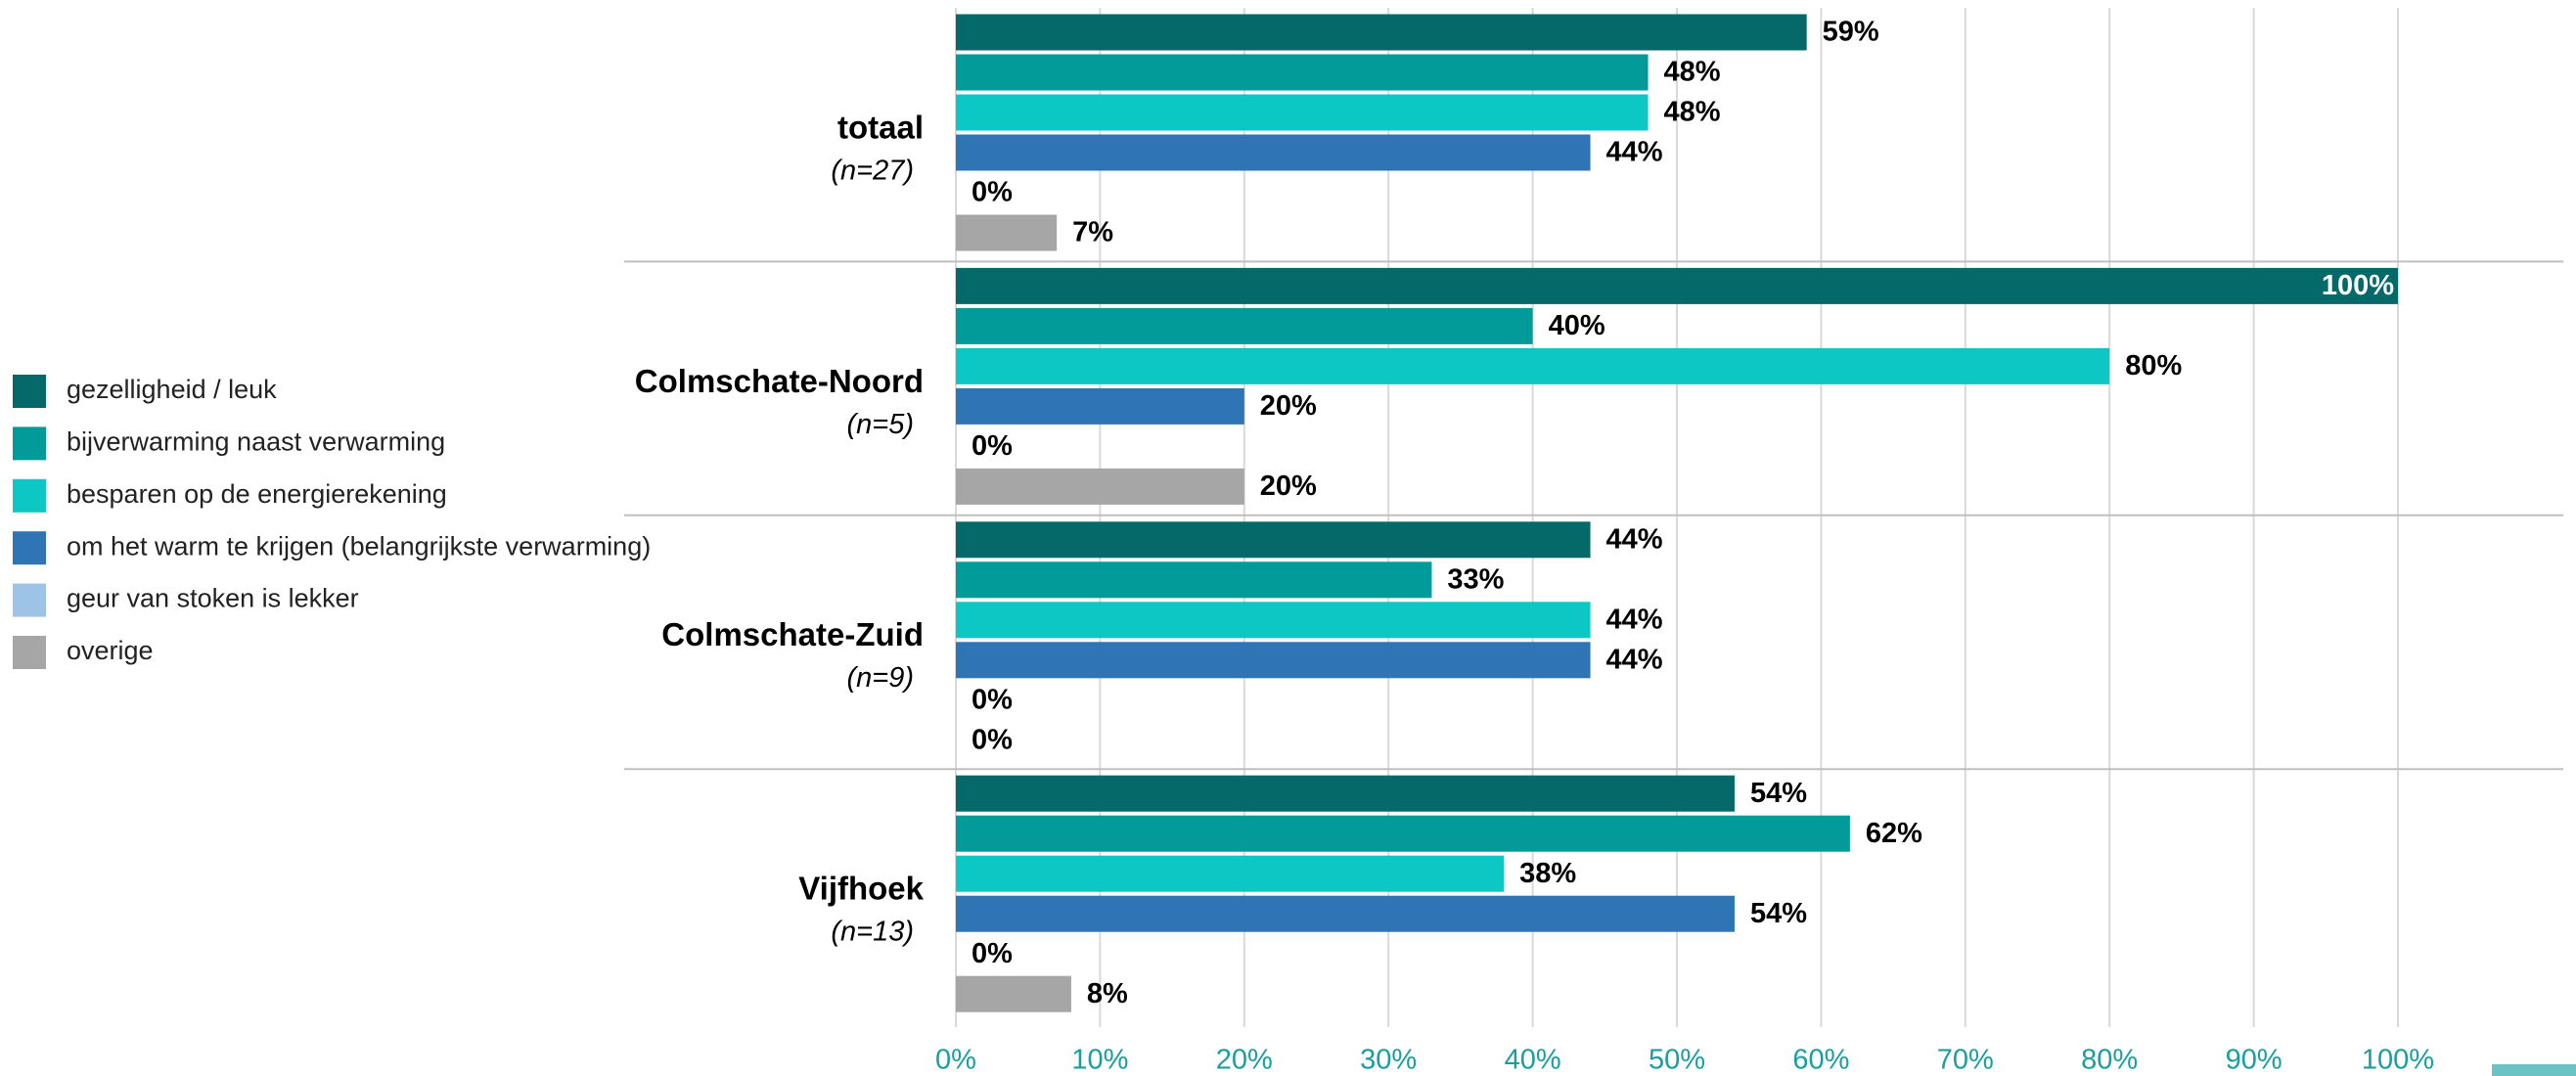 This screenshot has width=2576, height=1076. Describe the element at coordinates (2254, 1060) in the screenshot. I see `x-tick-label: 90%` at that location.